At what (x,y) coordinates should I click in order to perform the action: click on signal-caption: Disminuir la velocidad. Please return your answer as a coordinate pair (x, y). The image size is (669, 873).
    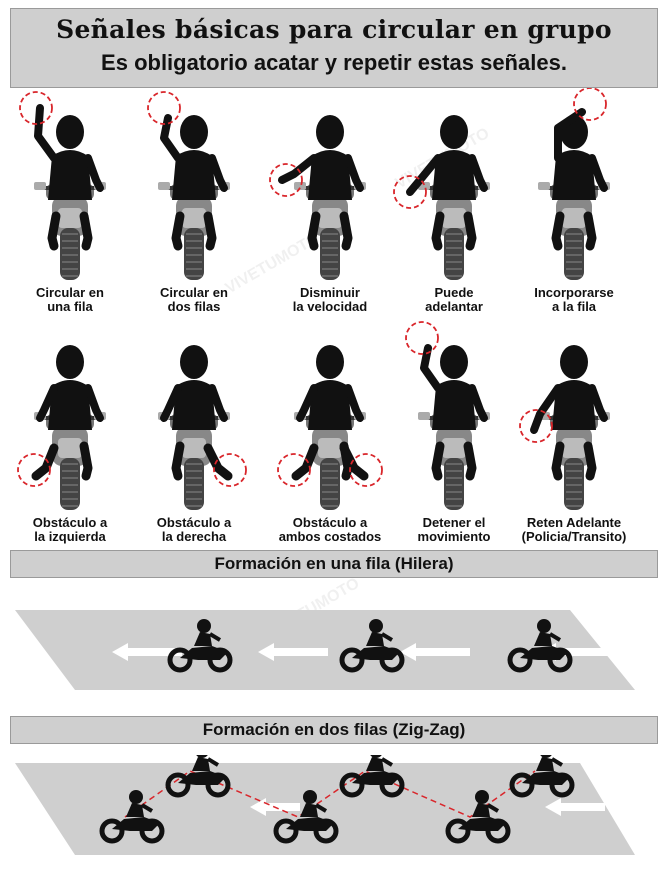
    Looking at the image, I should click on (330, 300).